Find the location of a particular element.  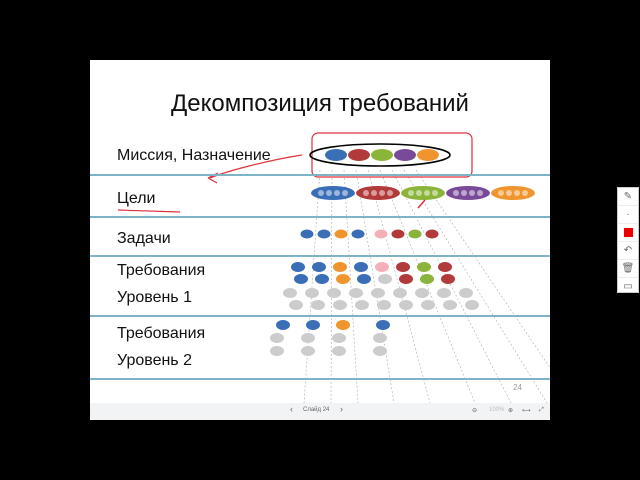

prev-slide-button: ‹ is located at coordinates (291, 409).